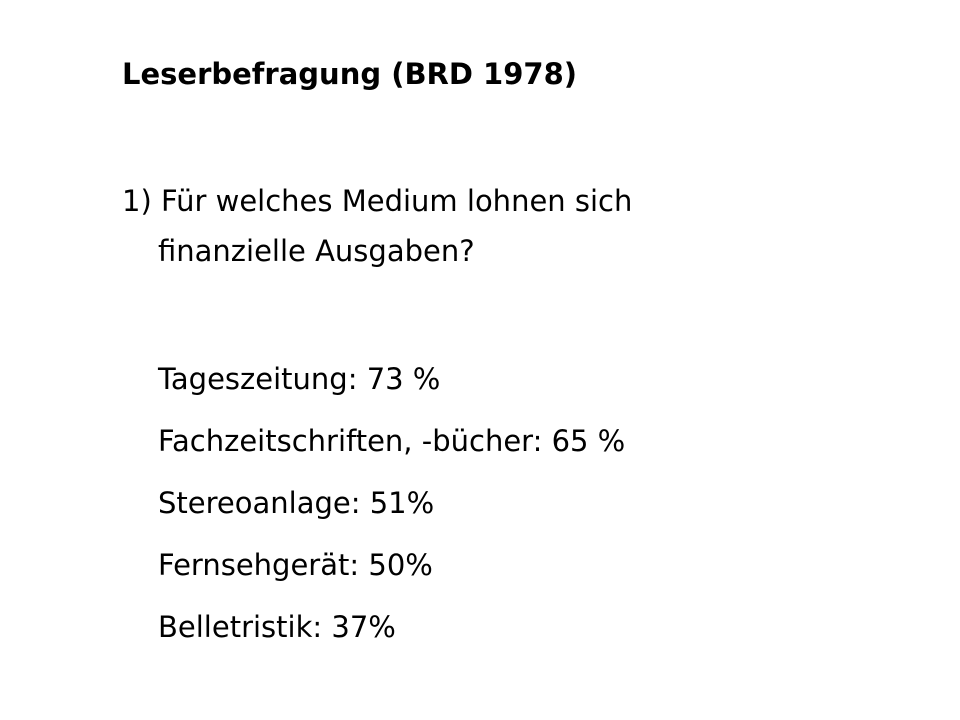 The width and height of the screenshot is (960, 720). I want to click on question-line-1: 1) Für welches Medium lohnen sich, so click(377, 201).